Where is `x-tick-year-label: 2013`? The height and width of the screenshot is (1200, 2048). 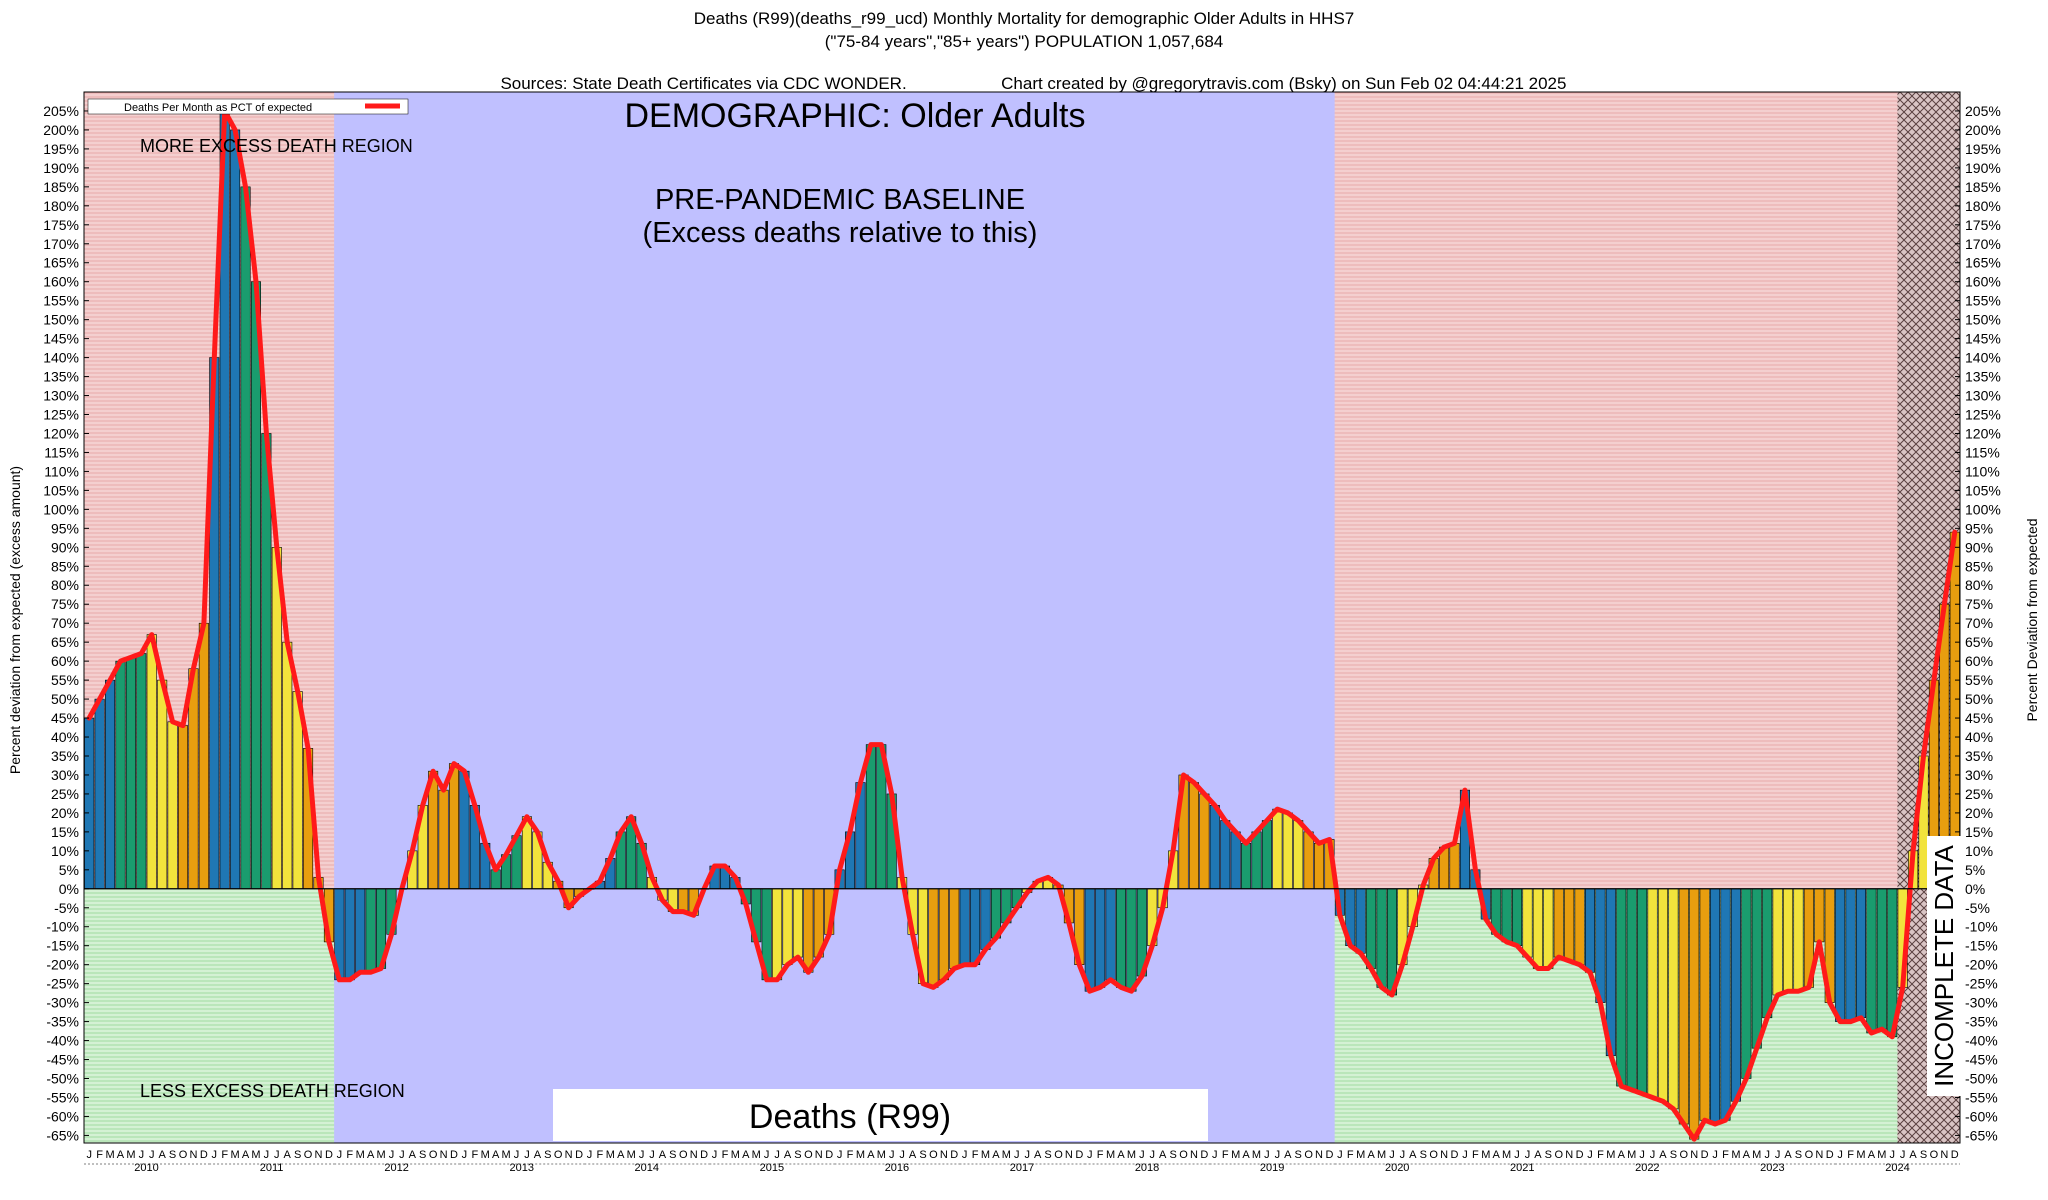 x-tick-year-label: 2013 is located at coordinates (521, 1168).